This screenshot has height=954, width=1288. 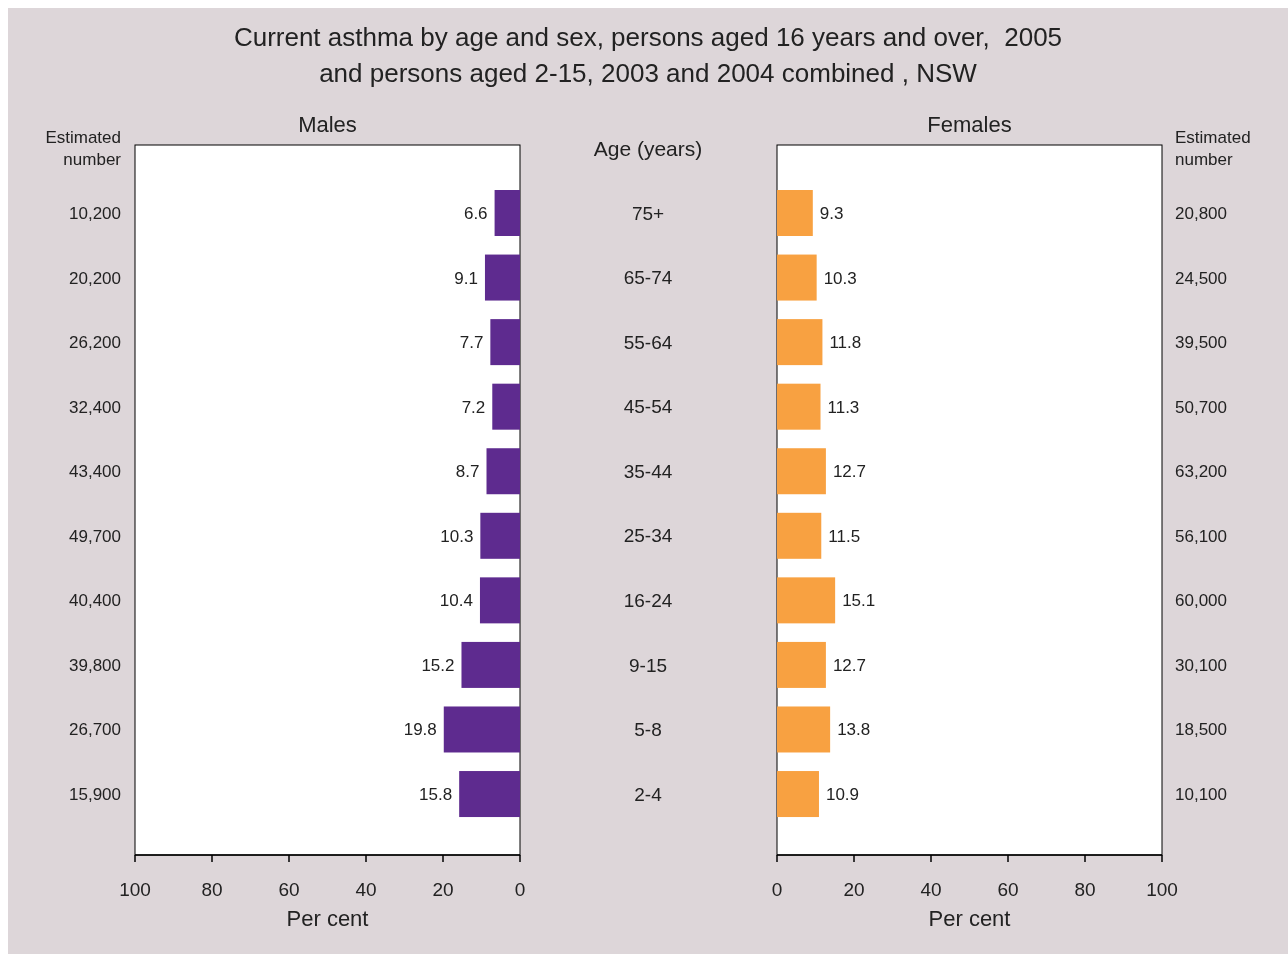 What do you see at coordinates (1201, 730) in the screenshot?
I see `text: 18,500` at bounding box center [1201, 730].